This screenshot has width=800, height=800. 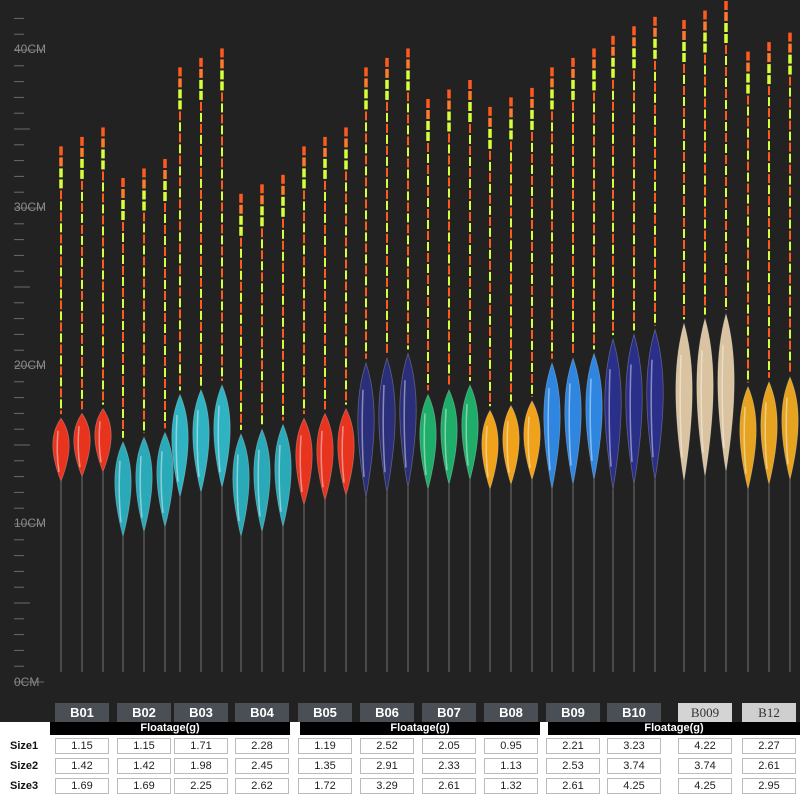 What do you see at coordinates (30, 523) in the screenshot?
I see `ruler-label-10: 10CM` at bounding box center [30, 523].